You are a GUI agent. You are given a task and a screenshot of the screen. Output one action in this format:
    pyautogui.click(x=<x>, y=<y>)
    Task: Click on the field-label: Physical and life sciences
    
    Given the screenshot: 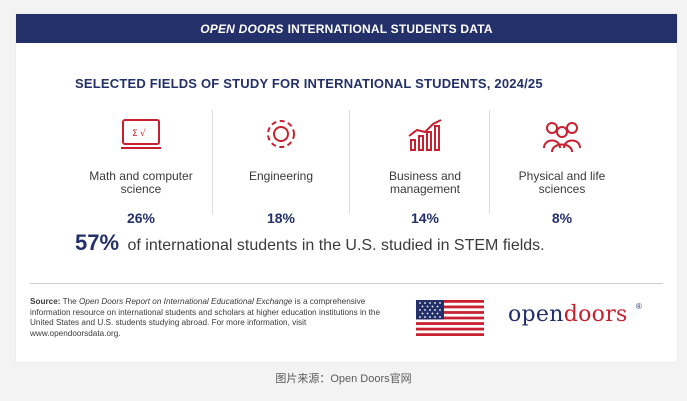 What is the action you would take?
    pyautogui.click(x=562, y=182)
    